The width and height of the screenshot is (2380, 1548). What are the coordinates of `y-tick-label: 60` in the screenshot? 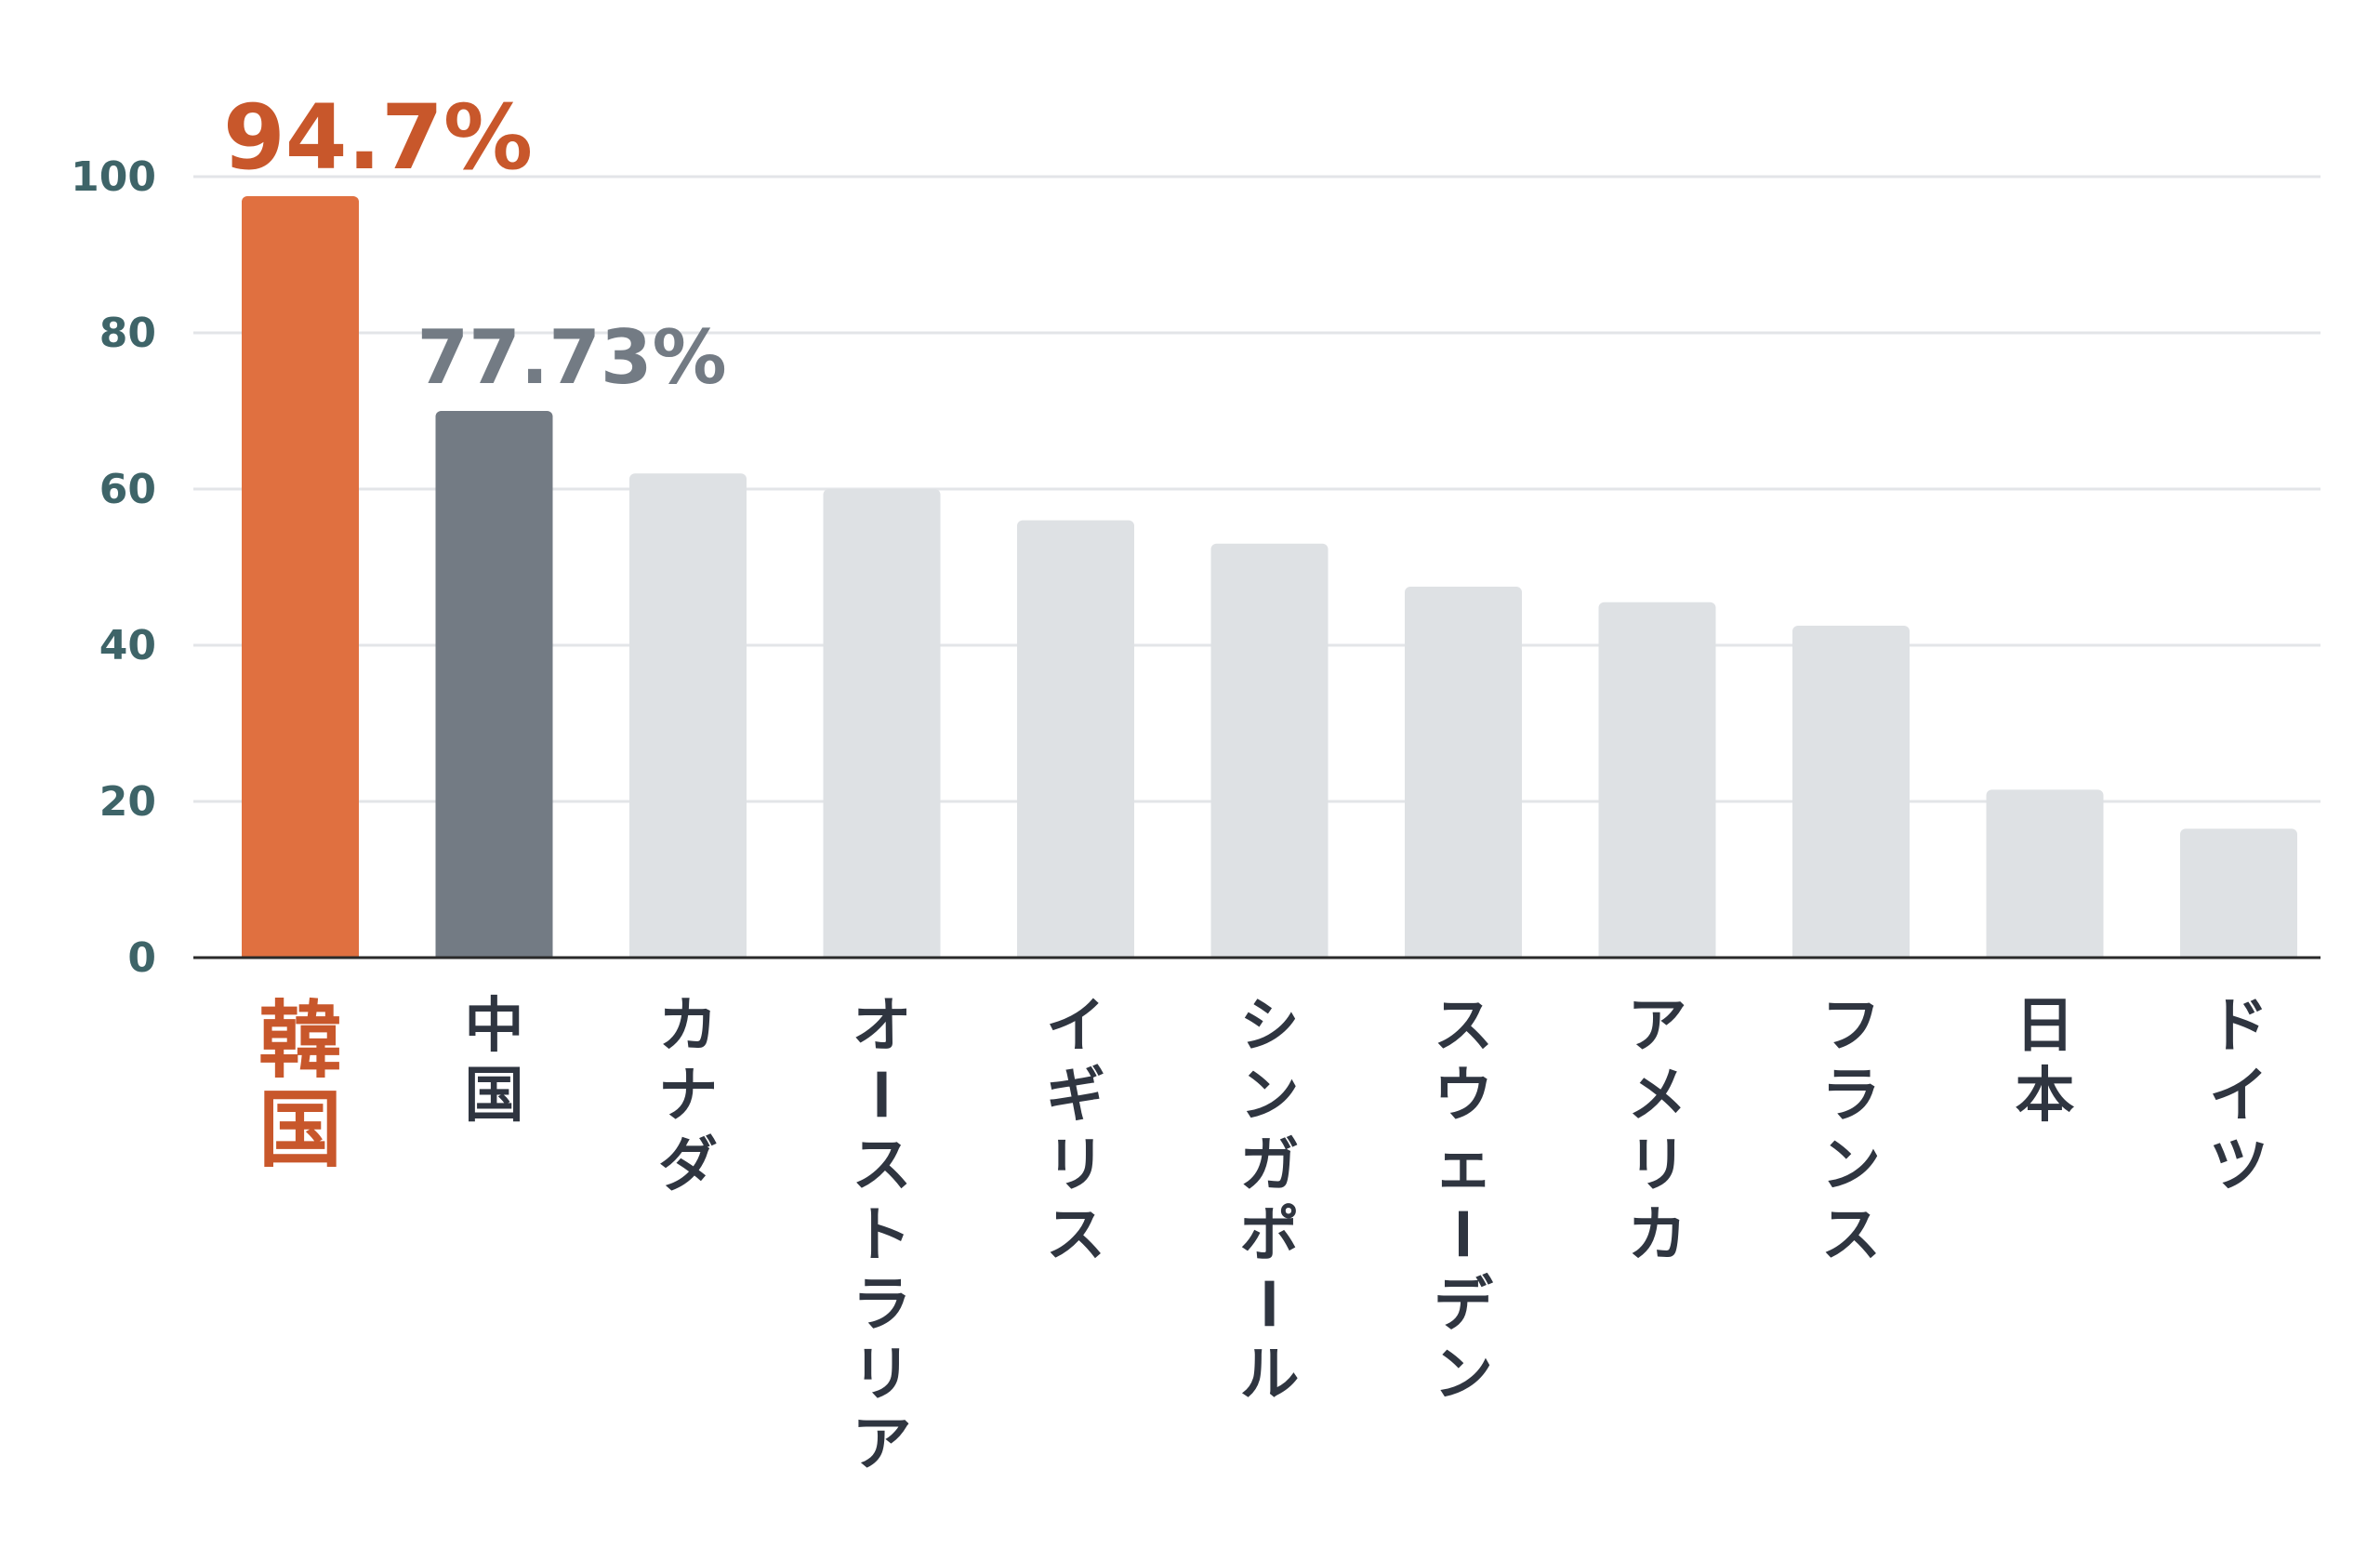 It's located at (127, 489).